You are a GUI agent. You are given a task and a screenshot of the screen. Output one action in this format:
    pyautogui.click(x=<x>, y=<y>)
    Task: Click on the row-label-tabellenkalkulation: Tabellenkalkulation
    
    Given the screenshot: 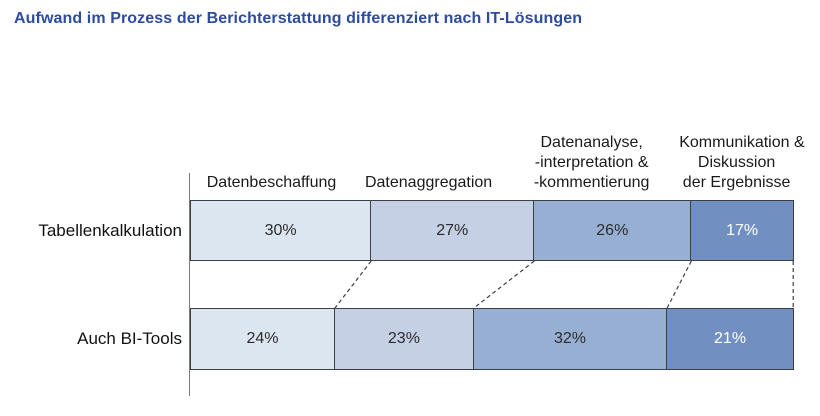 What is the action you would take?
    pyautogui.click(x=110, y=230)
    